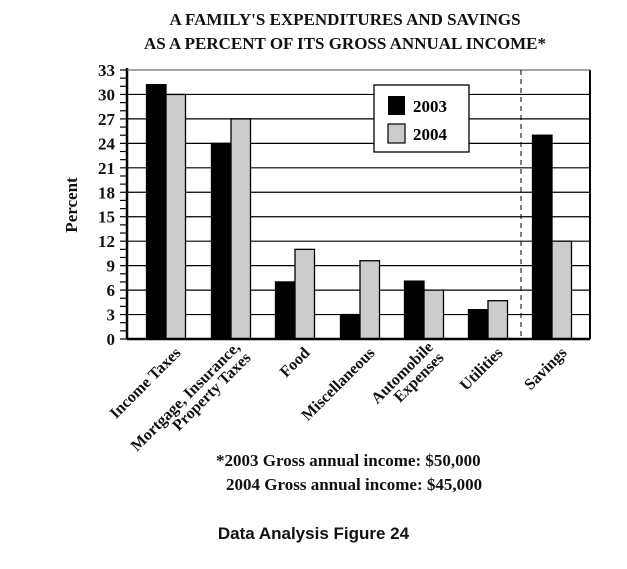 This screenshot has height=569, width=627. What do you see at coordinates (186, 397) in the screenshot?
I see `x-category-label: Mortgage, Insurance,` at bounding box center [186, 397].